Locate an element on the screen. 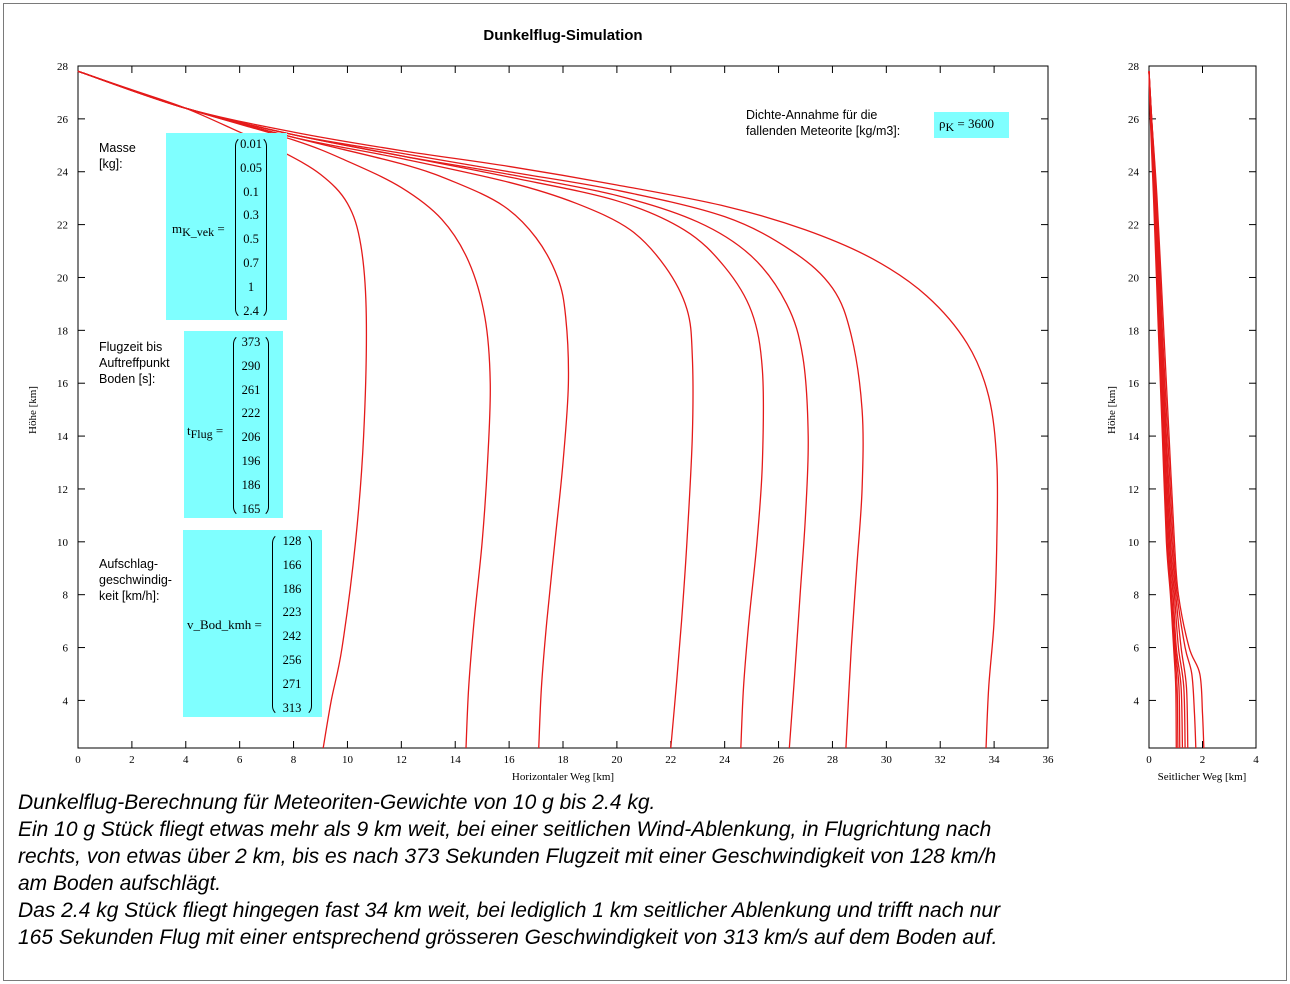  main-x-tick-label: 32 is located at coordinates (940, 760).